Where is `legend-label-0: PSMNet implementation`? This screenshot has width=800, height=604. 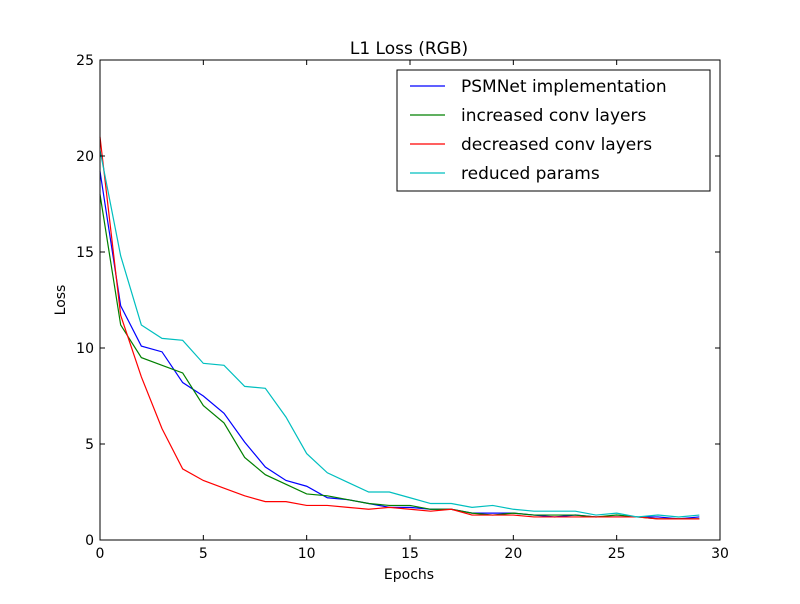
legend-label-0: PSMNet implementation is located at coordinates (564, 87).